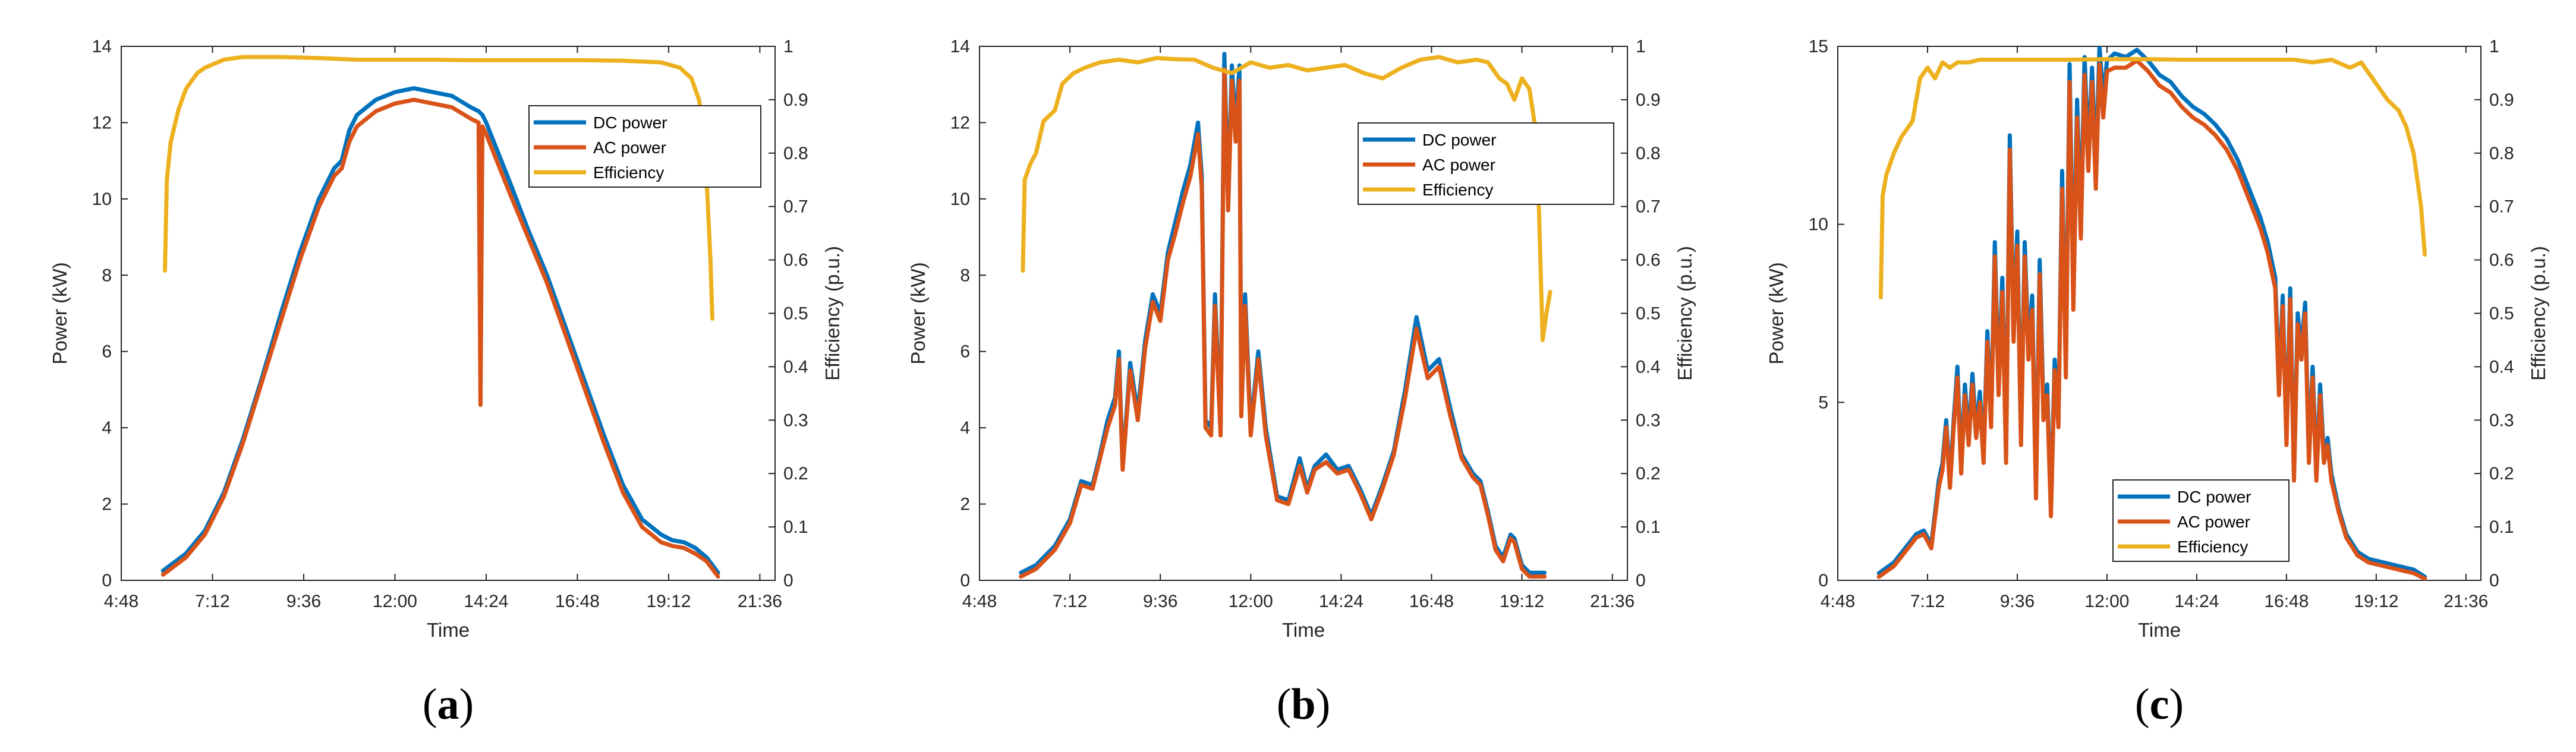 The image size is (2576, 752). Describe the element at coordinates (1648, 314) in the screenshot. I see `y-tick-label-right: 0.5` at that location.